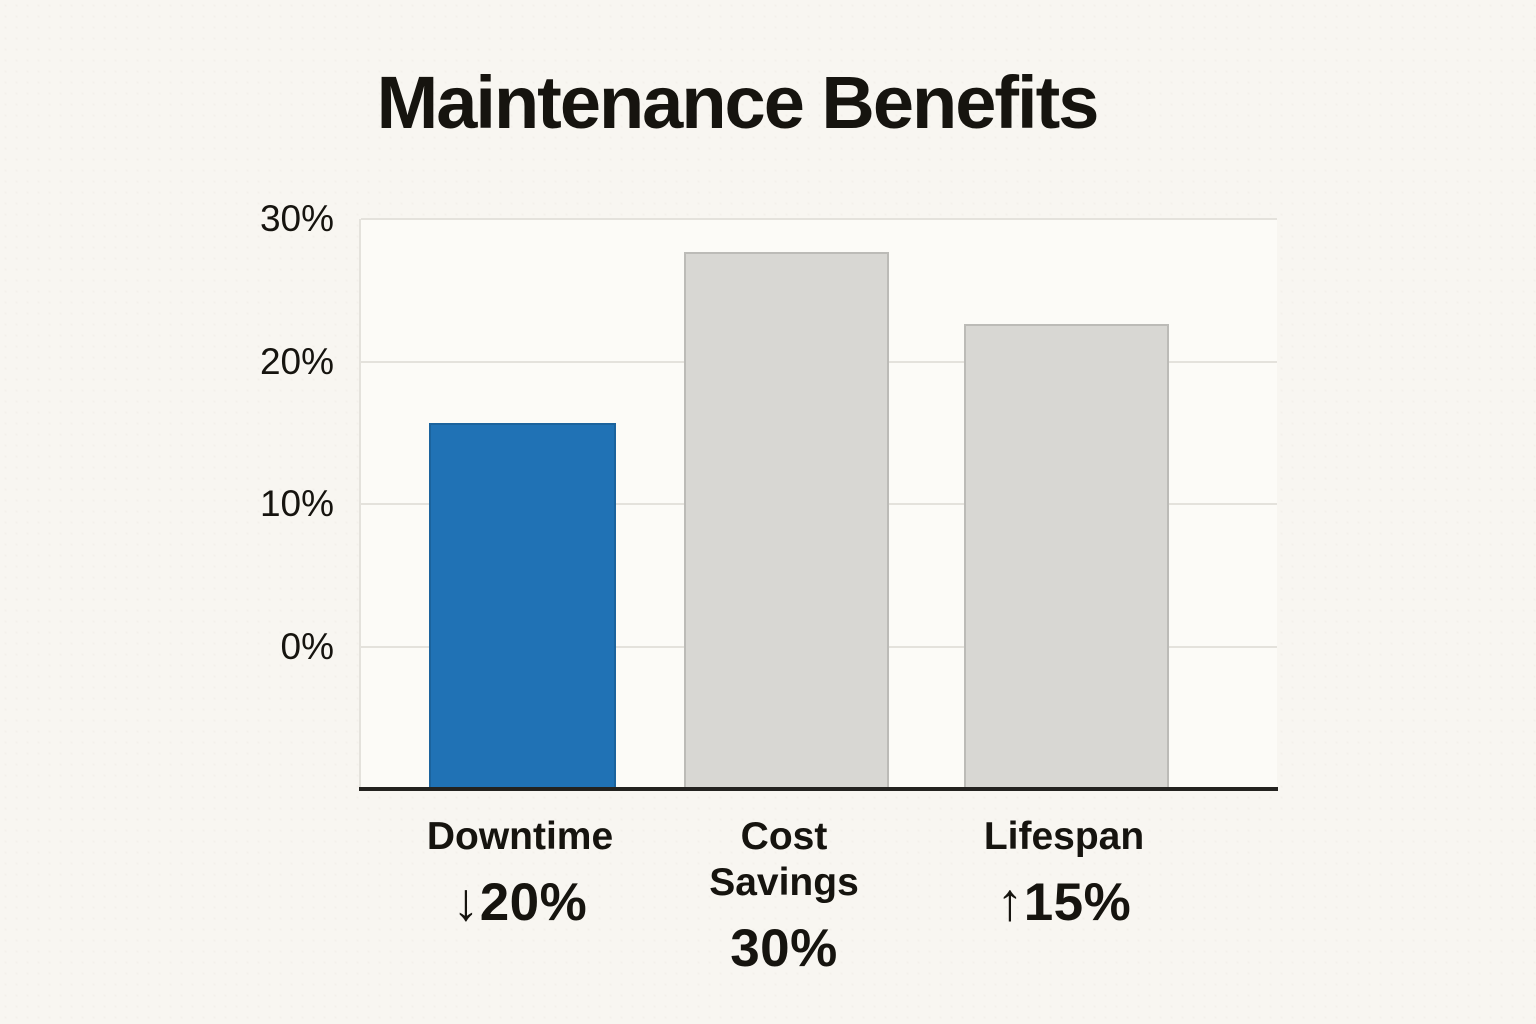  I want to click on category-label-downtime: Downtime, so click(520, 836).